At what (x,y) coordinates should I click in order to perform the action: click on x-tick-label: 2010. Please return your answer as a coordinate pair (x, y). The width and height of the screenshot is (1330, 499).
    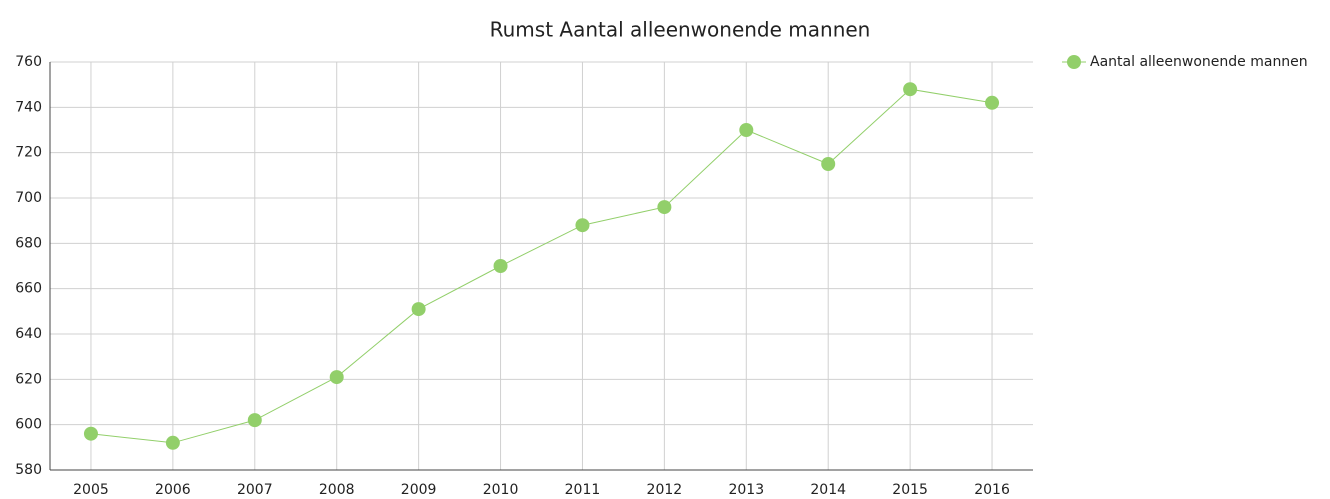
    Looking at the image, I should click on (501, 490).